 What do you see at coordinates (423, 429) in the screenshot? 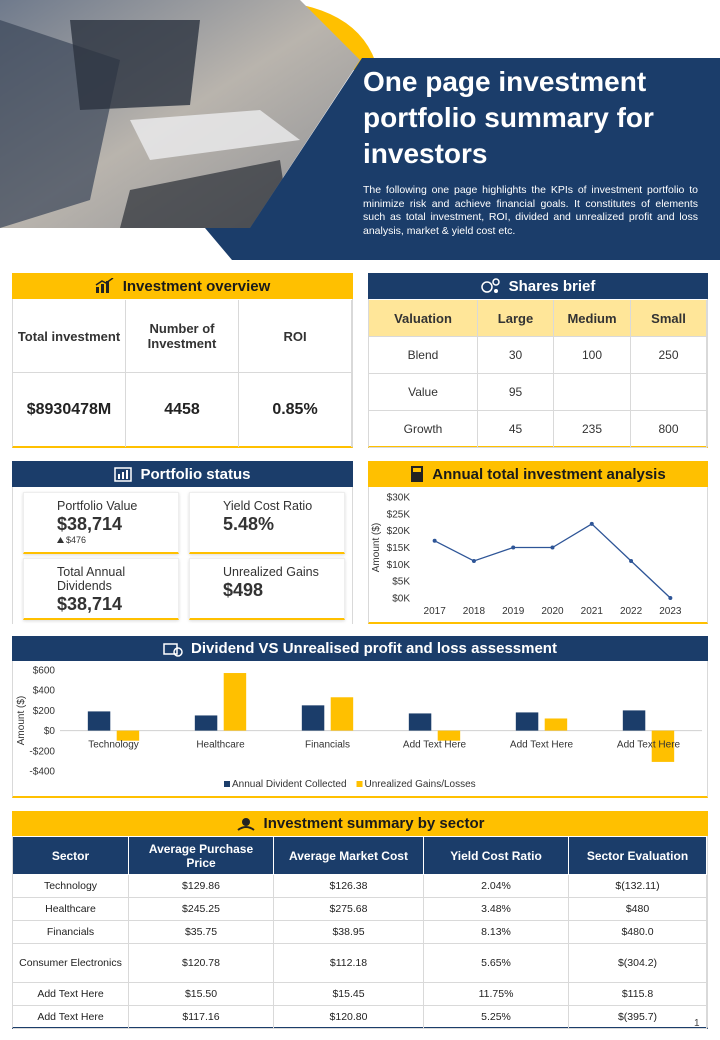
I see `table-cell: Growth` at bounding box center [423, 429].